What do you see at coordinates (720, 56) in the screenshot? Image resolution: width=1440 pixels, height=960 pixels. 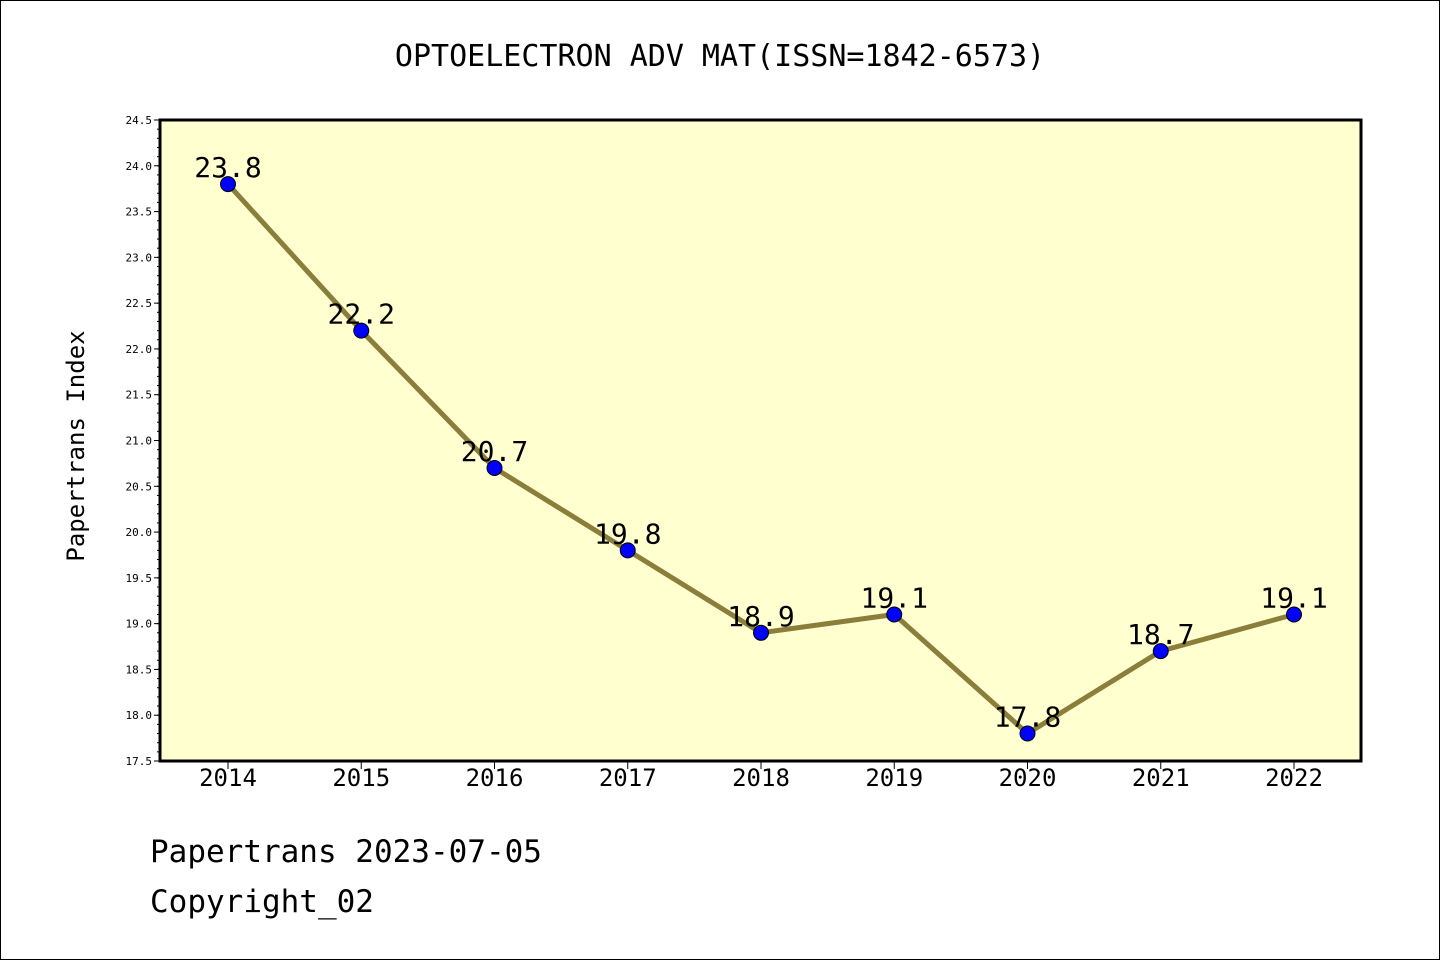 I see `chart-title: OPTOELECTRON ADV MAT(ISSN=1842-6573)` at bounding box center [720, 56].